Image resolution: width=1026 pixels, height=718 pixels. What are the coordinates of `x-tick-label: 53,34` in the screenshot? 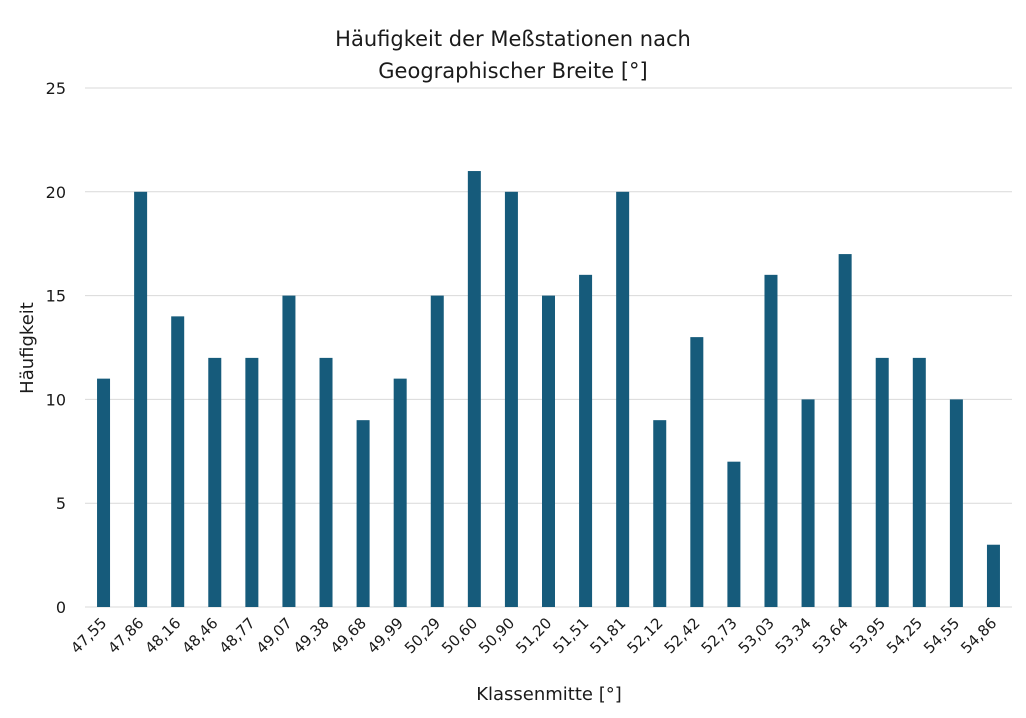 It's located at (793, 635).